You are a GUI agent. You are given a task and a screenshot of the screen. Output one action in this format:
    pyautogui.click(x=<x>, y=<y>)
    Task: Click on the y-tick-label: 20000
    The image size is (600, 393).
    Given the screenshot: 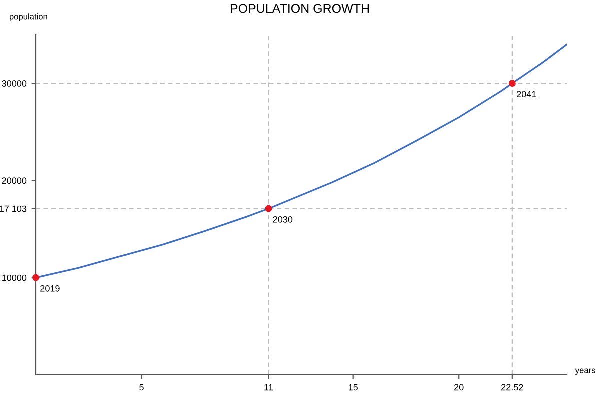 What is the action you would take?
    pyautogui.click(x=14, y=181)
    